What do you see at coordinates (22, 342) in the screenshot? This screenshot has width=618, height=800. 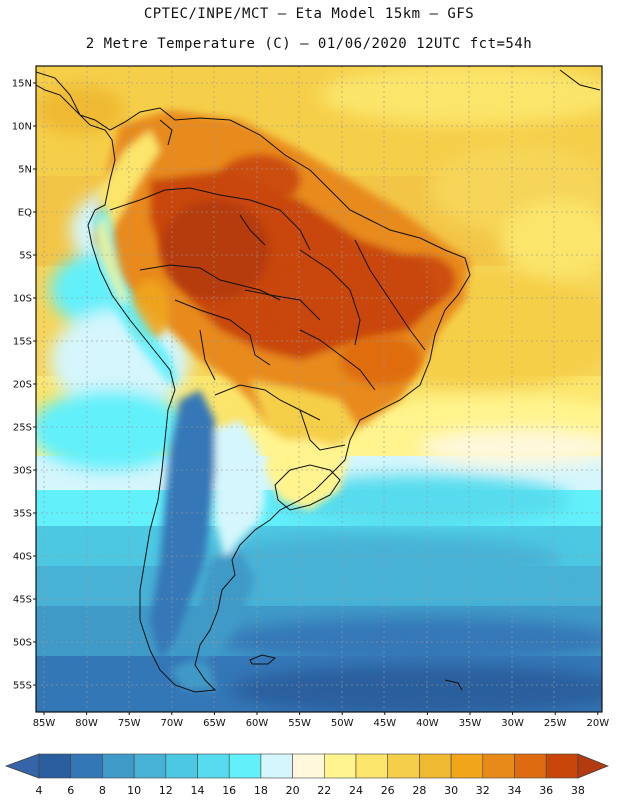 I see `lat-label: 15S` at bounding box center [22, 342].